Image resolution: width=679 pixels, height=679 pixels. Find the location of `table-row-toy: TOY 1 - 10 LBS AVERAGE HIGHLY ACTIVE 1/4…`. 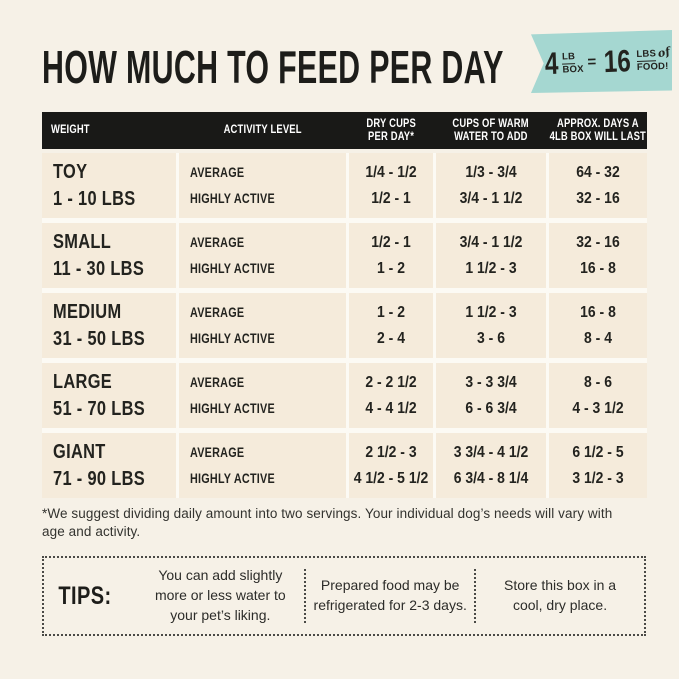

table-row-toy: TOY 1 - 10 LBS AVERAGE HIGHLY ACTIVE 1/4… is located at coordinates (344, 185).